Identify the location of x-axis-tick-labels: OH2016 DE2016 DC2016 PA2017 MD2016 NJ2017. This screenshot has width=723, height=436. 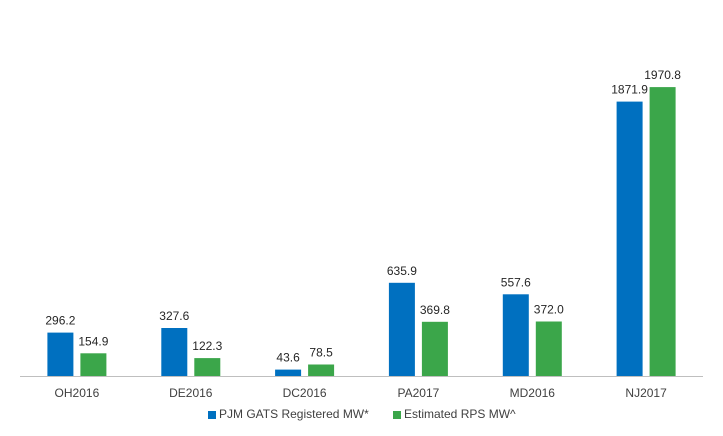
(361, 393).